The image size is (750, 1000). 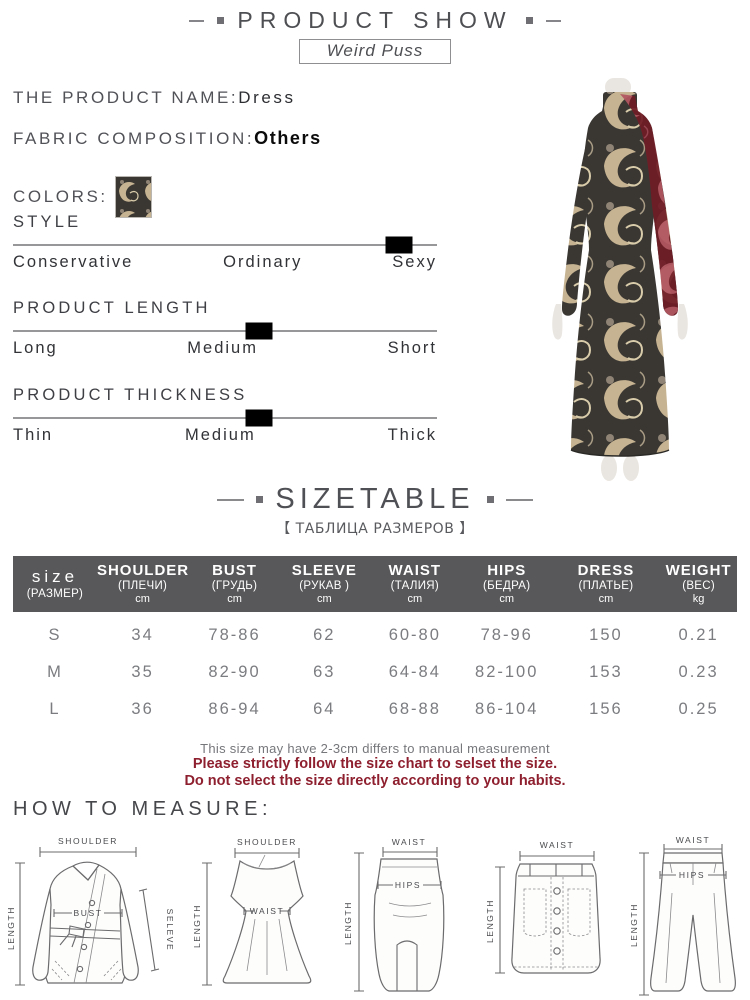 What do you see at coordinates (631, 468) in the screenshot?
I see `mannequin-right-foot` at bounding box center [631, 468].